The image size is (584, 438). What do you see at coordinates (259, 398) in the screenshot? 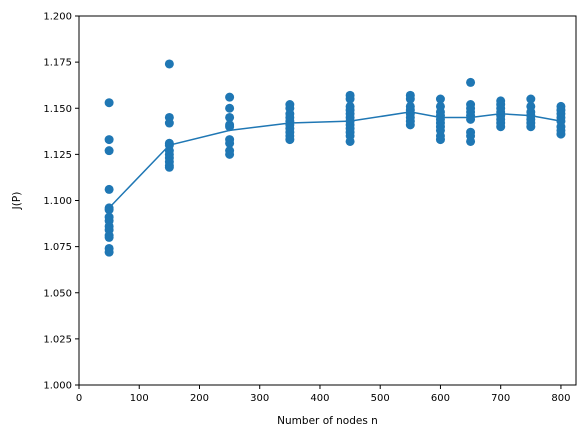
I see `x-tick-label: 300` at bounding box center [259, 398].